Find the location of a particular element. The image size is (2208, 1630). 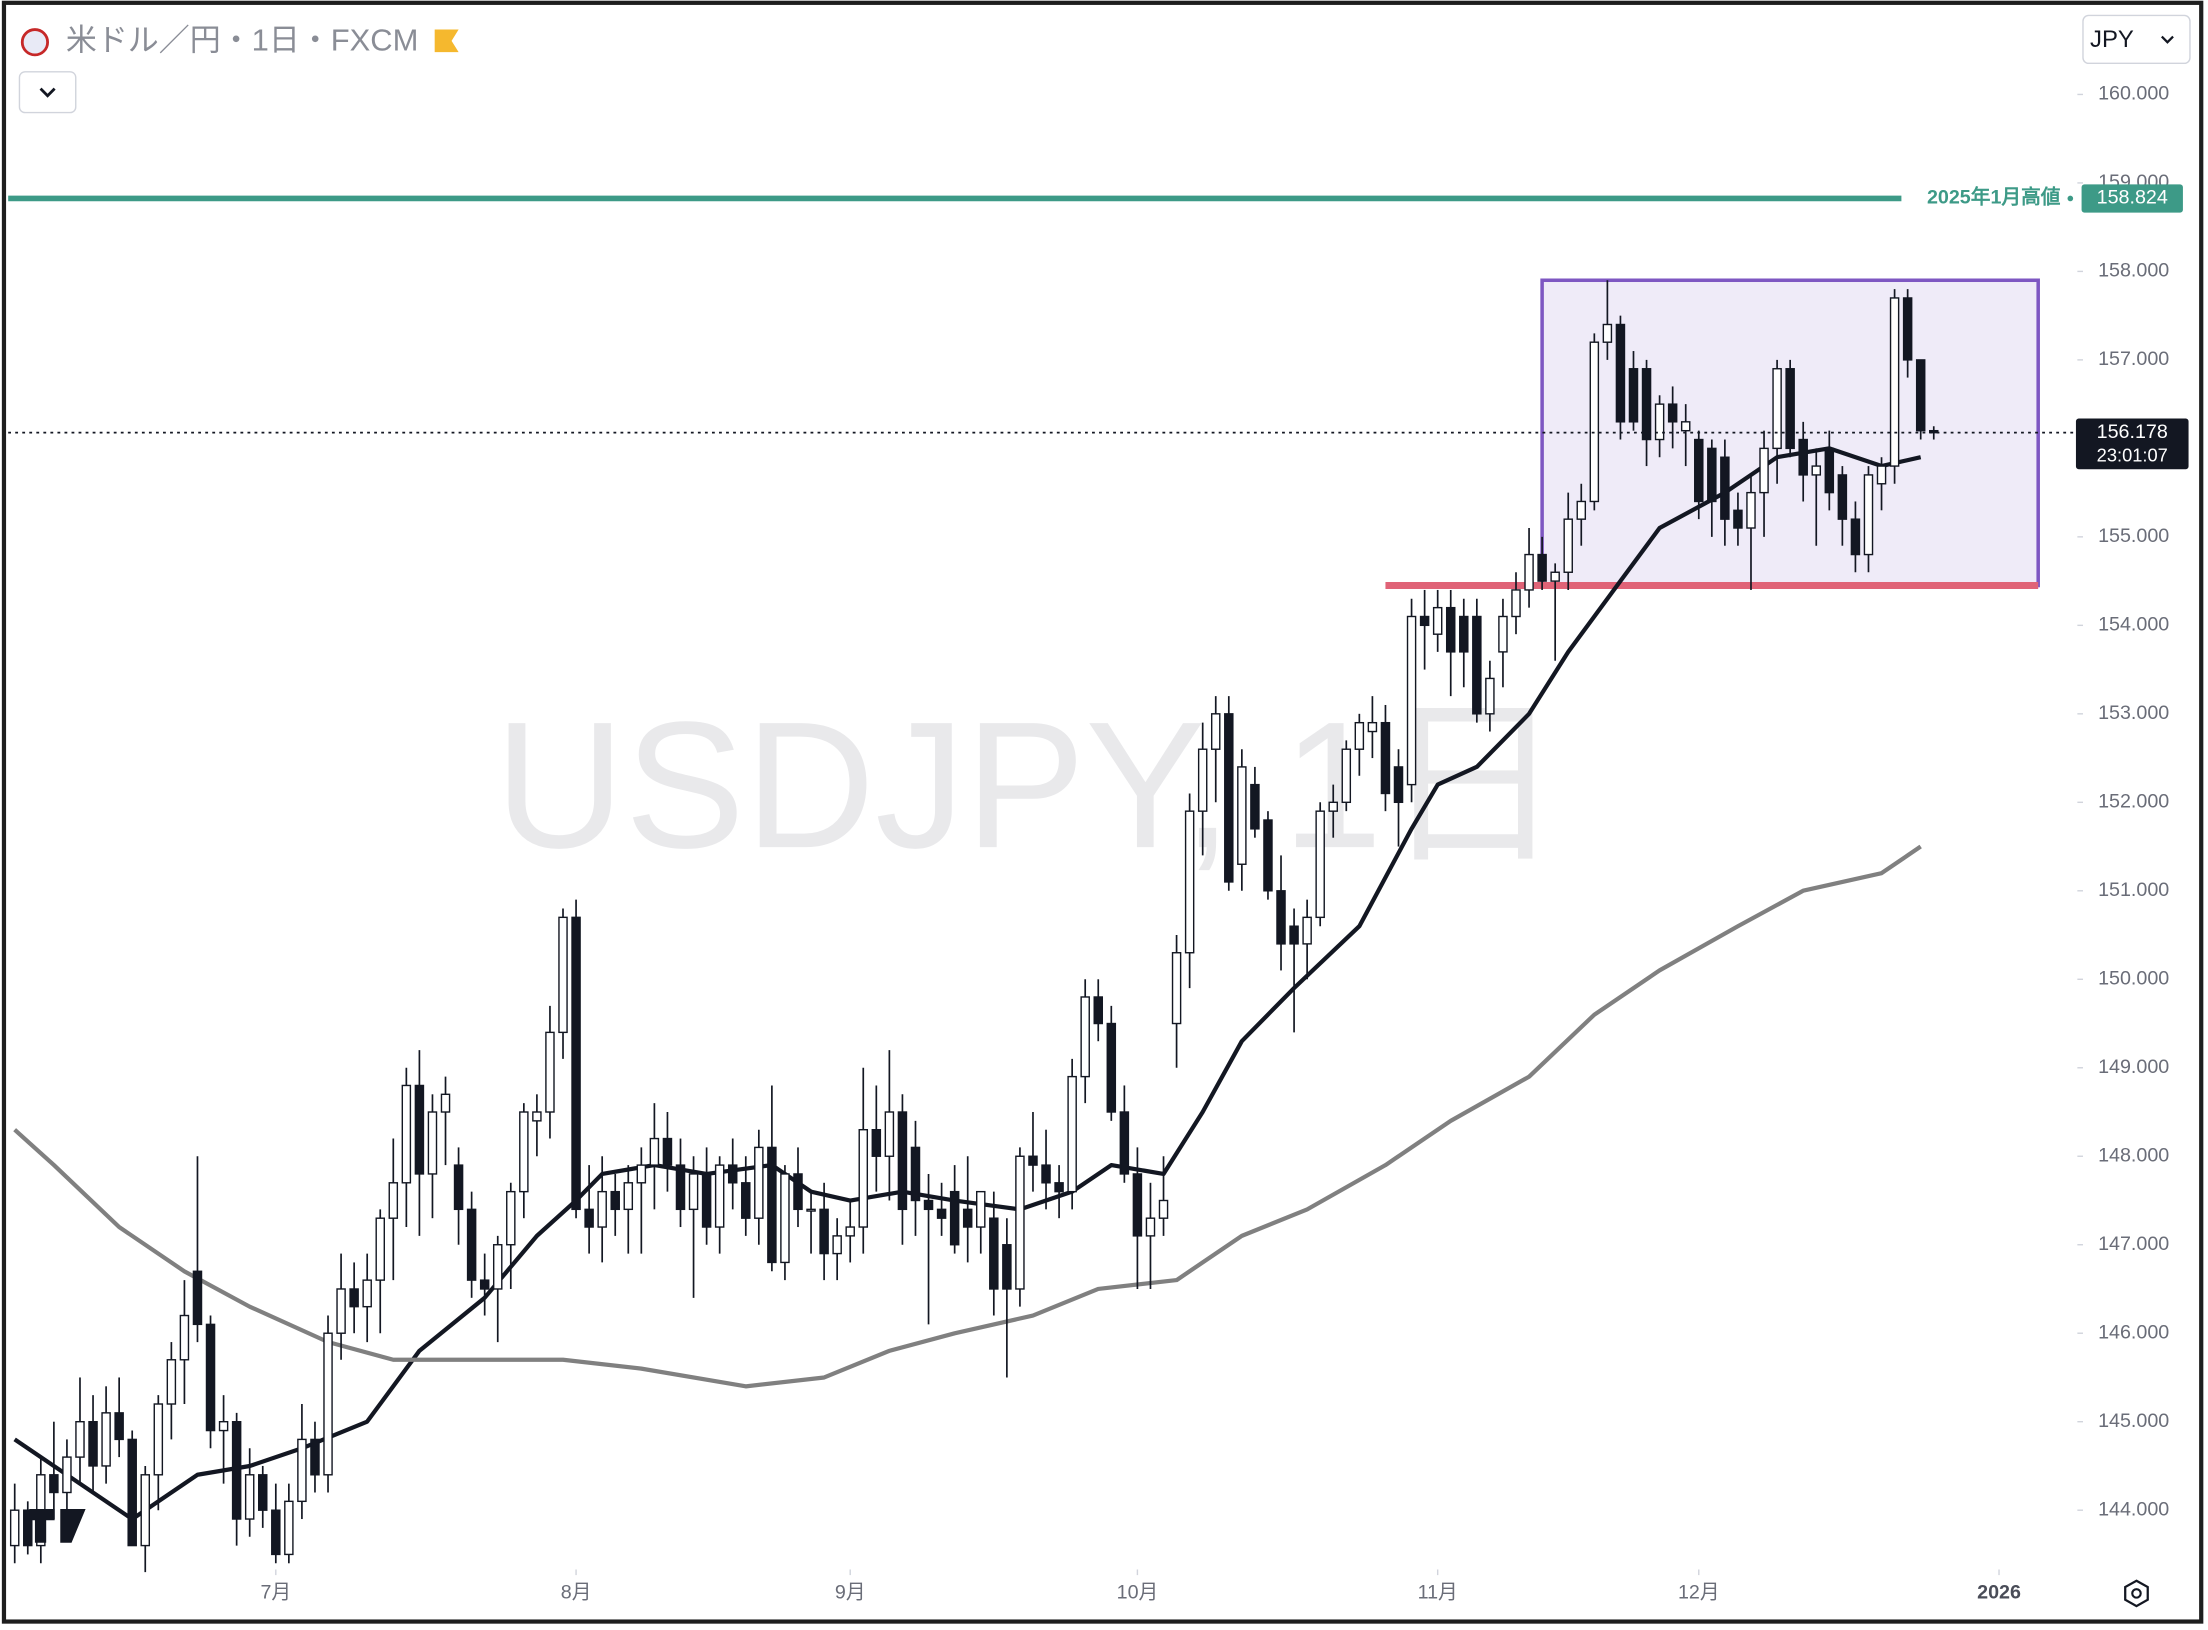

y-tick-label: 147.000 is located at coordinates (2133, 1244).